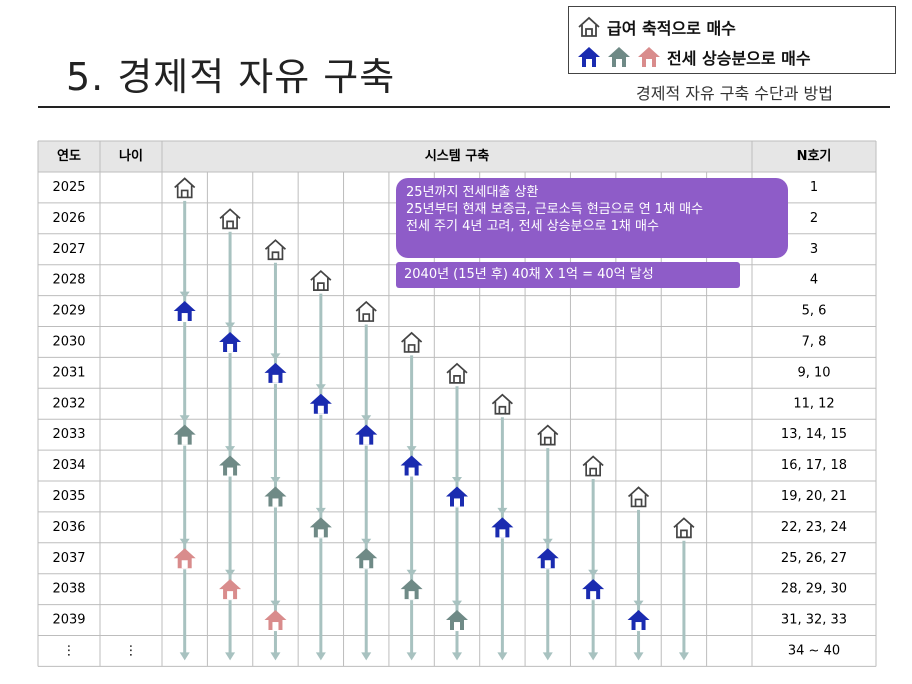  I want to click on title-underline, so click(464, 107).